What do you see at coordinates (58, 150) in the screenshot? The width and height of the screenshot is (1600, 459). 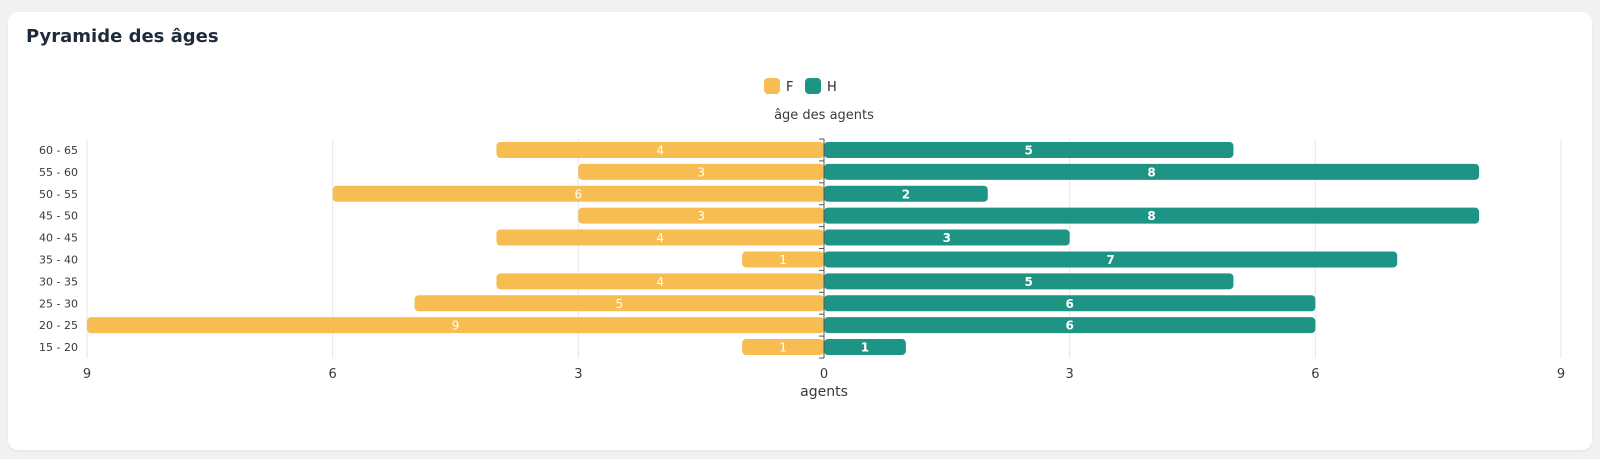 I see `y-tick-label: 60 - 65` at bounding box center [58, 150].